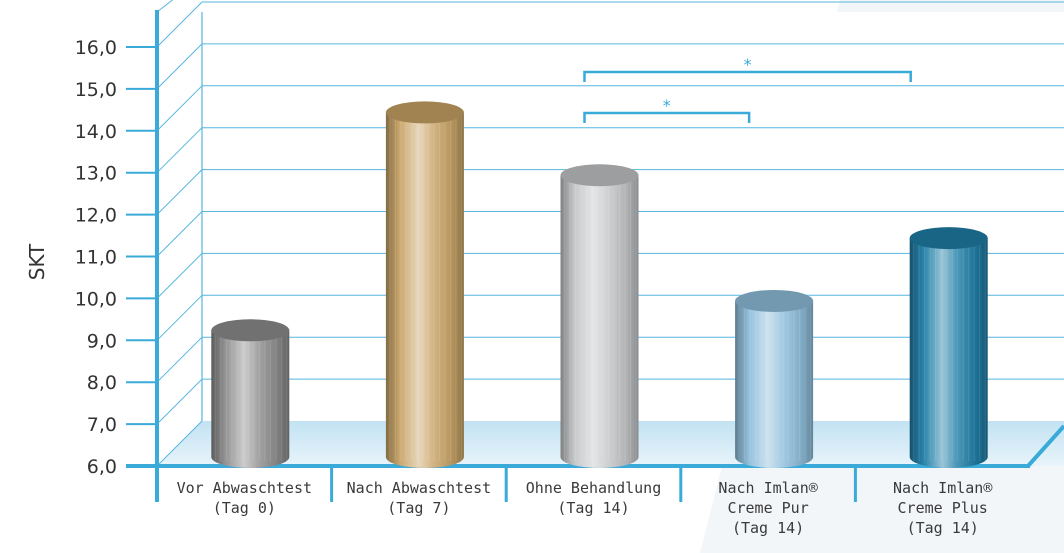  I want to click on y-tick-label: 9,0, so click(102, 341).